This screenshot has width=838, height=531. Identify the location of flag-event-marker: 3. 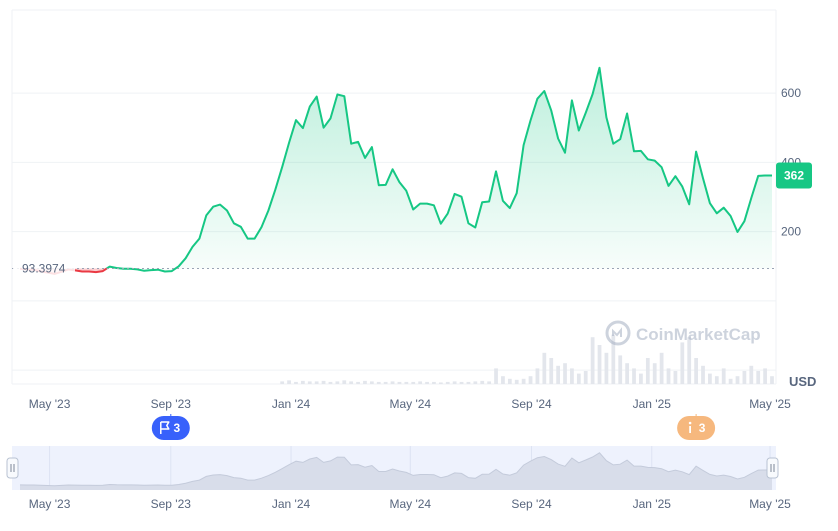
(170, 427).